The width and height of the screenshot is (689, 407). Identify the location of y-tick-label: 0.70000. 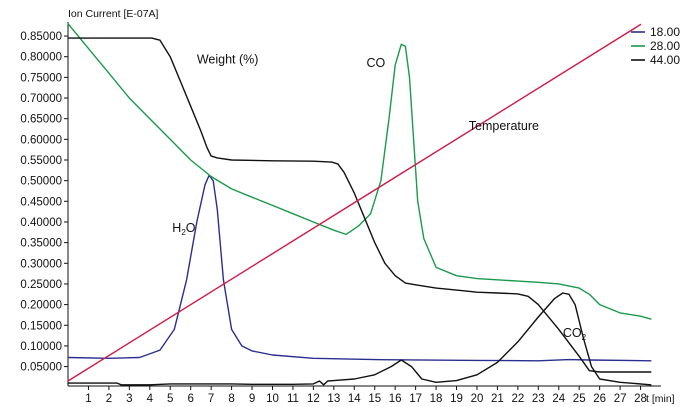
(41, 99).